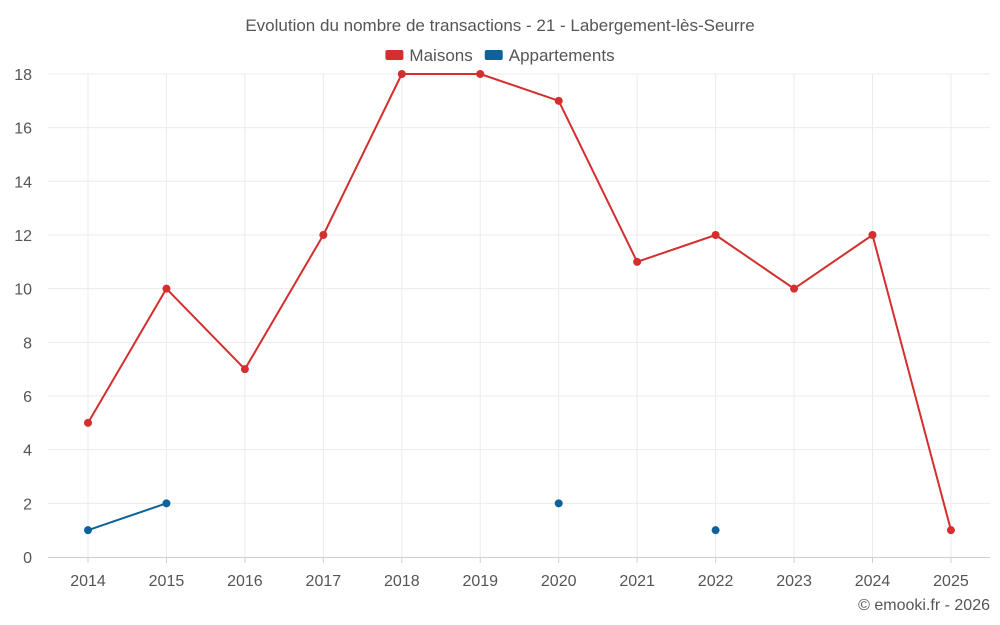  I want to click on legend-item-appartements: Appartements, so click(549, 55).